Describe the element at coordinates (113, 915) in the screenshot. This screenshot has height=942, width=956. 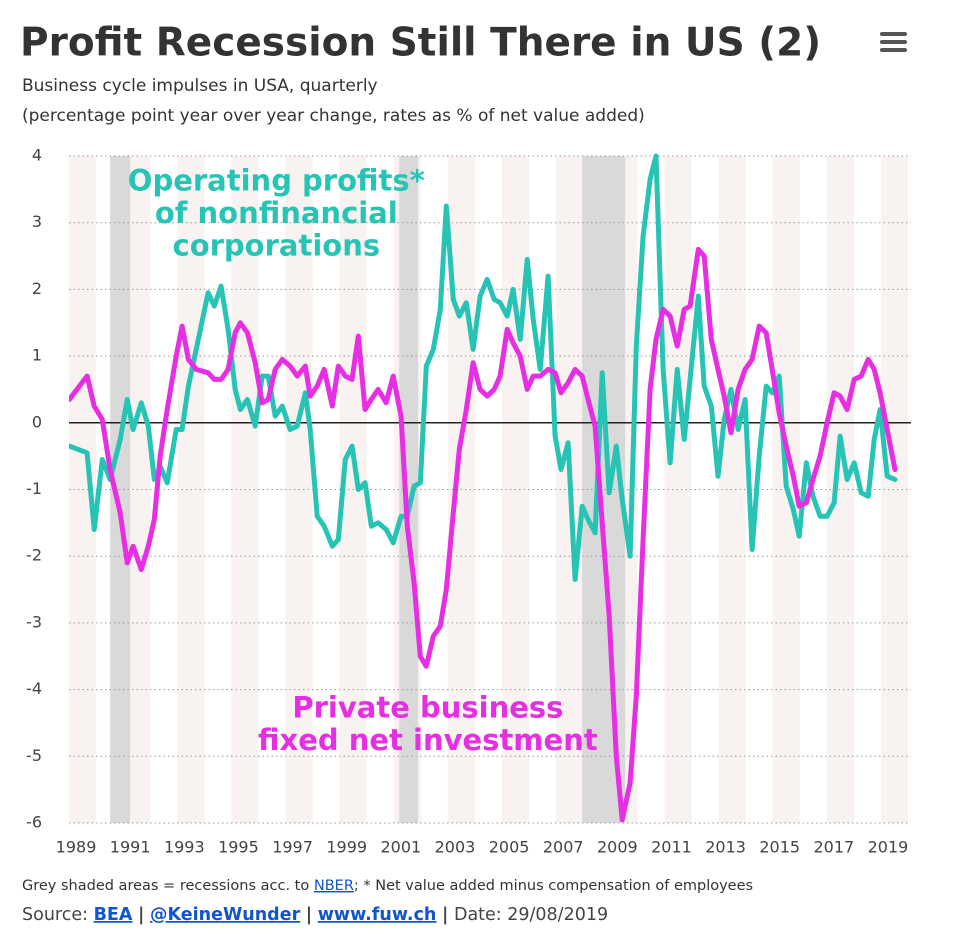
I see `source-link: BEA` at that location.